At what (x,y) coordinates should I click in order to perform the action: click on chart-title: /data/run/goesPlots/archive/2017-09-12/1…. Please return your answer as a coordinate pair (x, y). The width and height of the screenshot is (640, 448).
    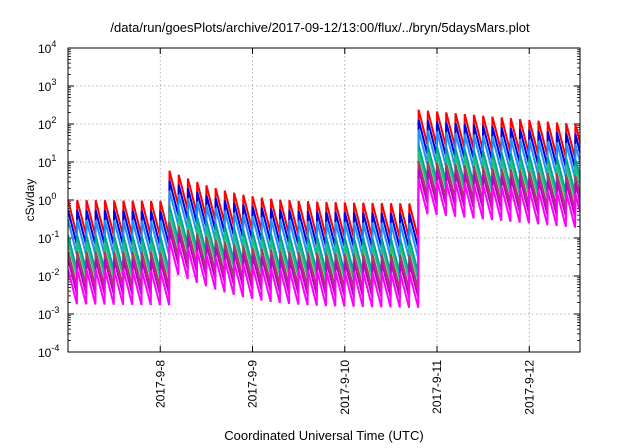
    Looking at the image, I should click on (320, 27).